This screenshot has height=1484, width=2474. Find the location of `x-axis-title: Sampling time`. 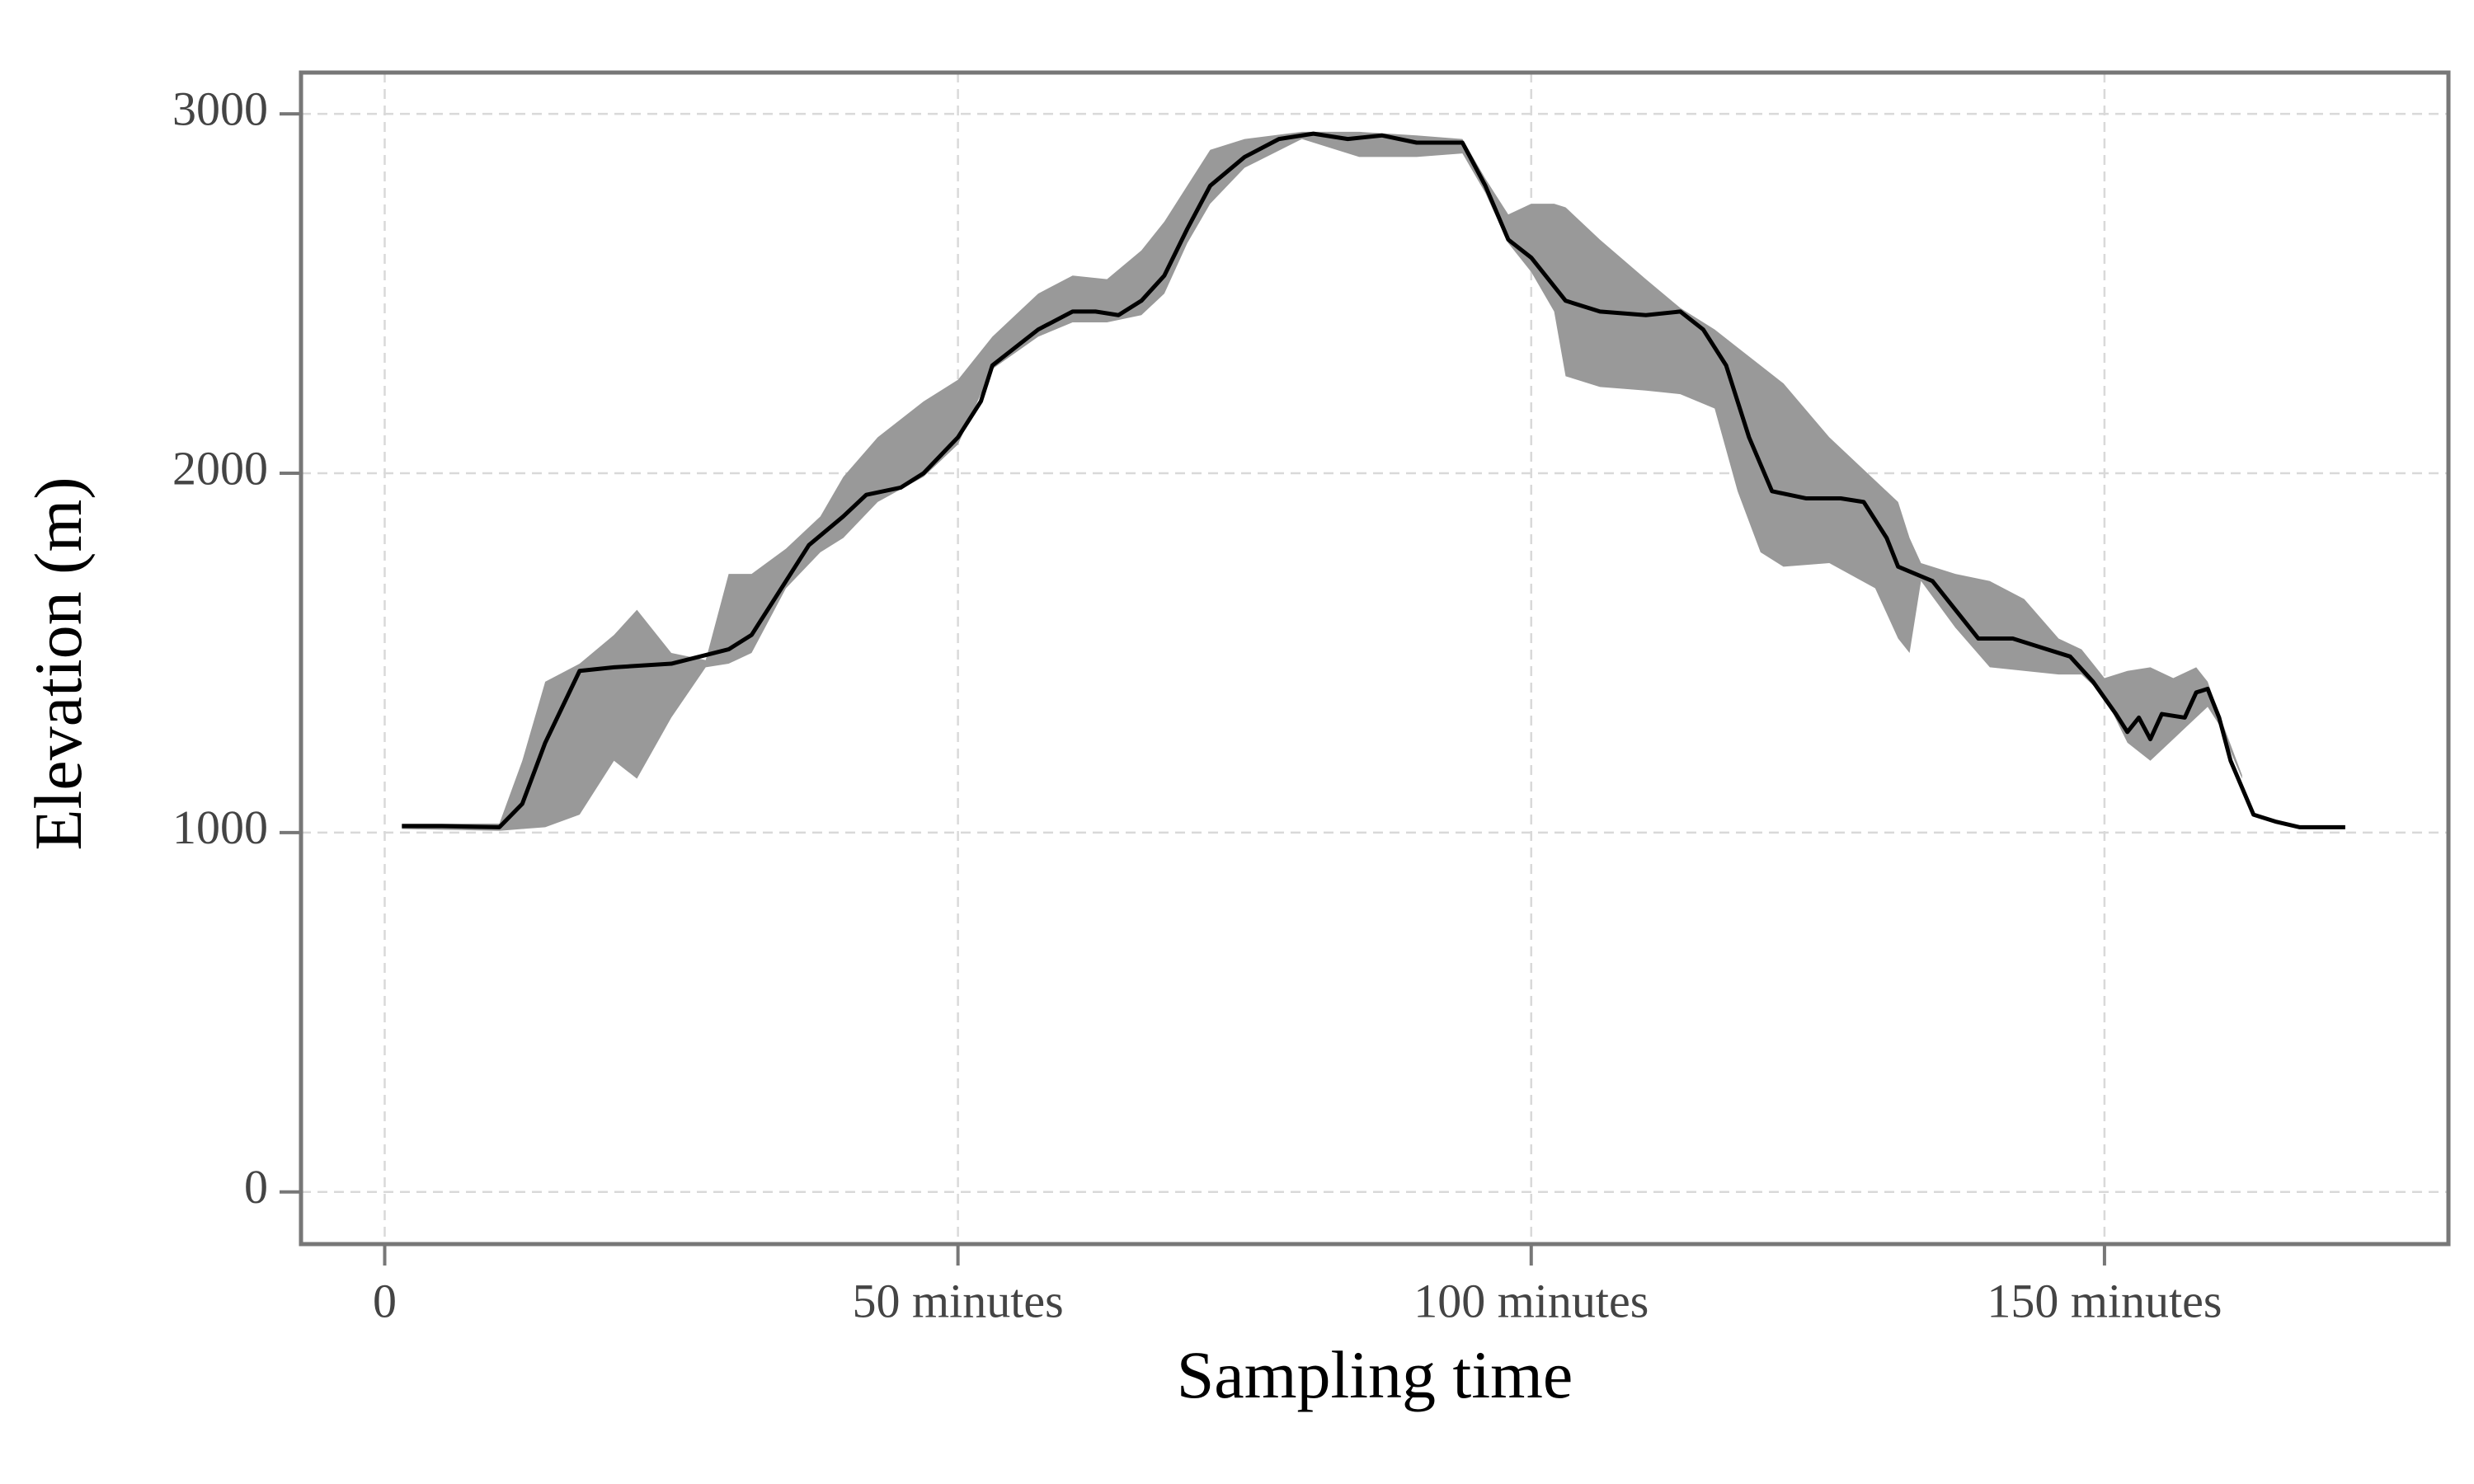

x-axis-title: Sampling time is located at coordinates (1375, 1374).